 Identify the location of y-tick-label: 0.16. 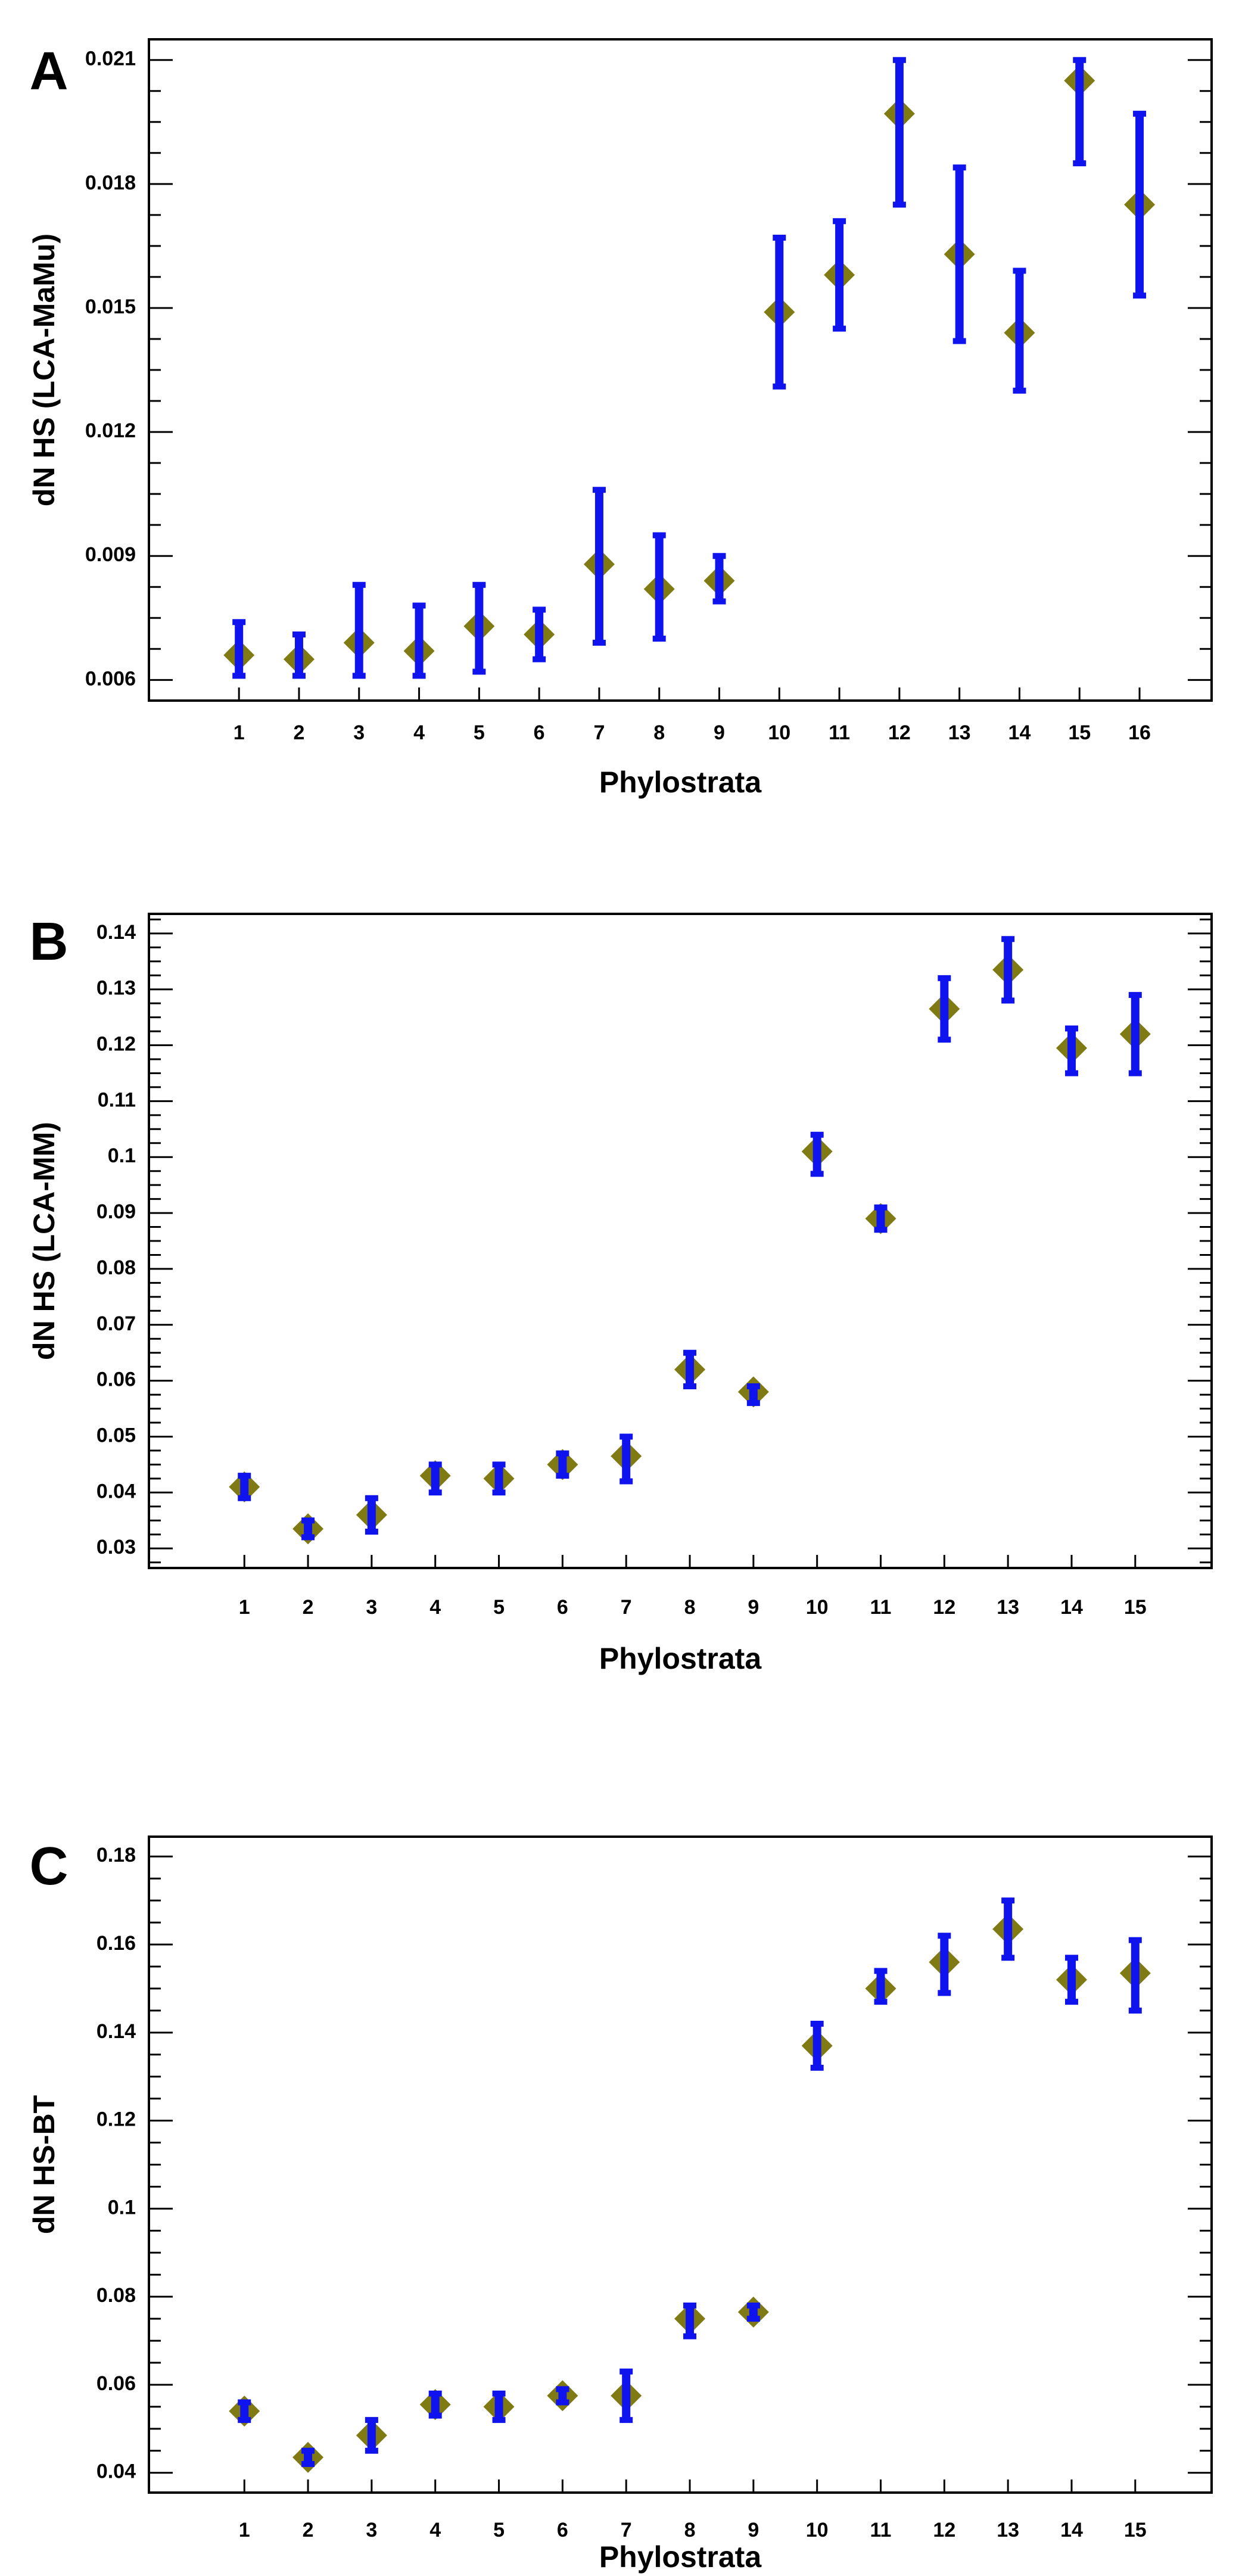
(116, 1943).